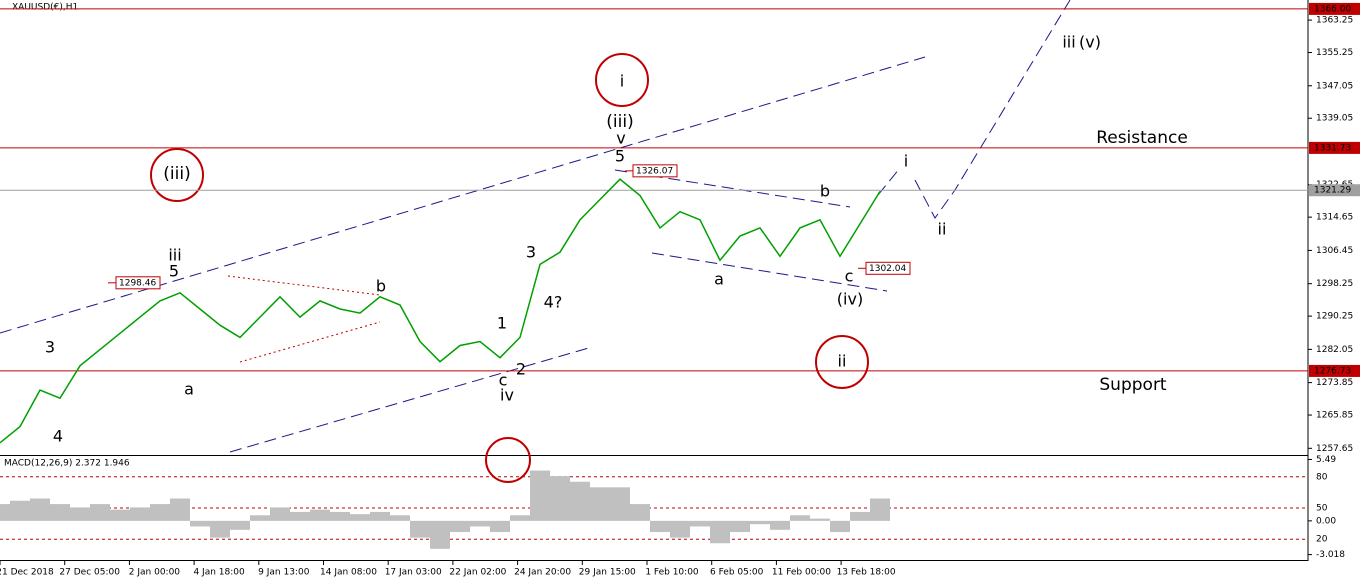 Image resolution: width=1360 pixels, height=583 pixels. What do you see at coordinates (620, 138) in the screenshot?
I see `wave-label: v` at bounding box center [620, 138].